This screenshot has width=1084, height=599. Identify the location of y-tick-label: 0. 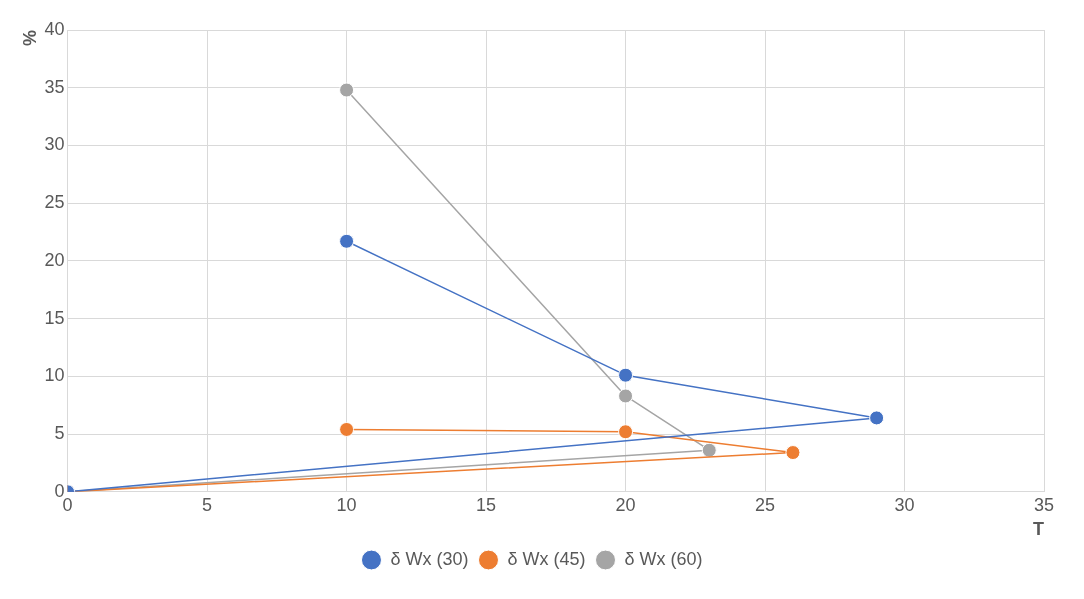
(59, 490).